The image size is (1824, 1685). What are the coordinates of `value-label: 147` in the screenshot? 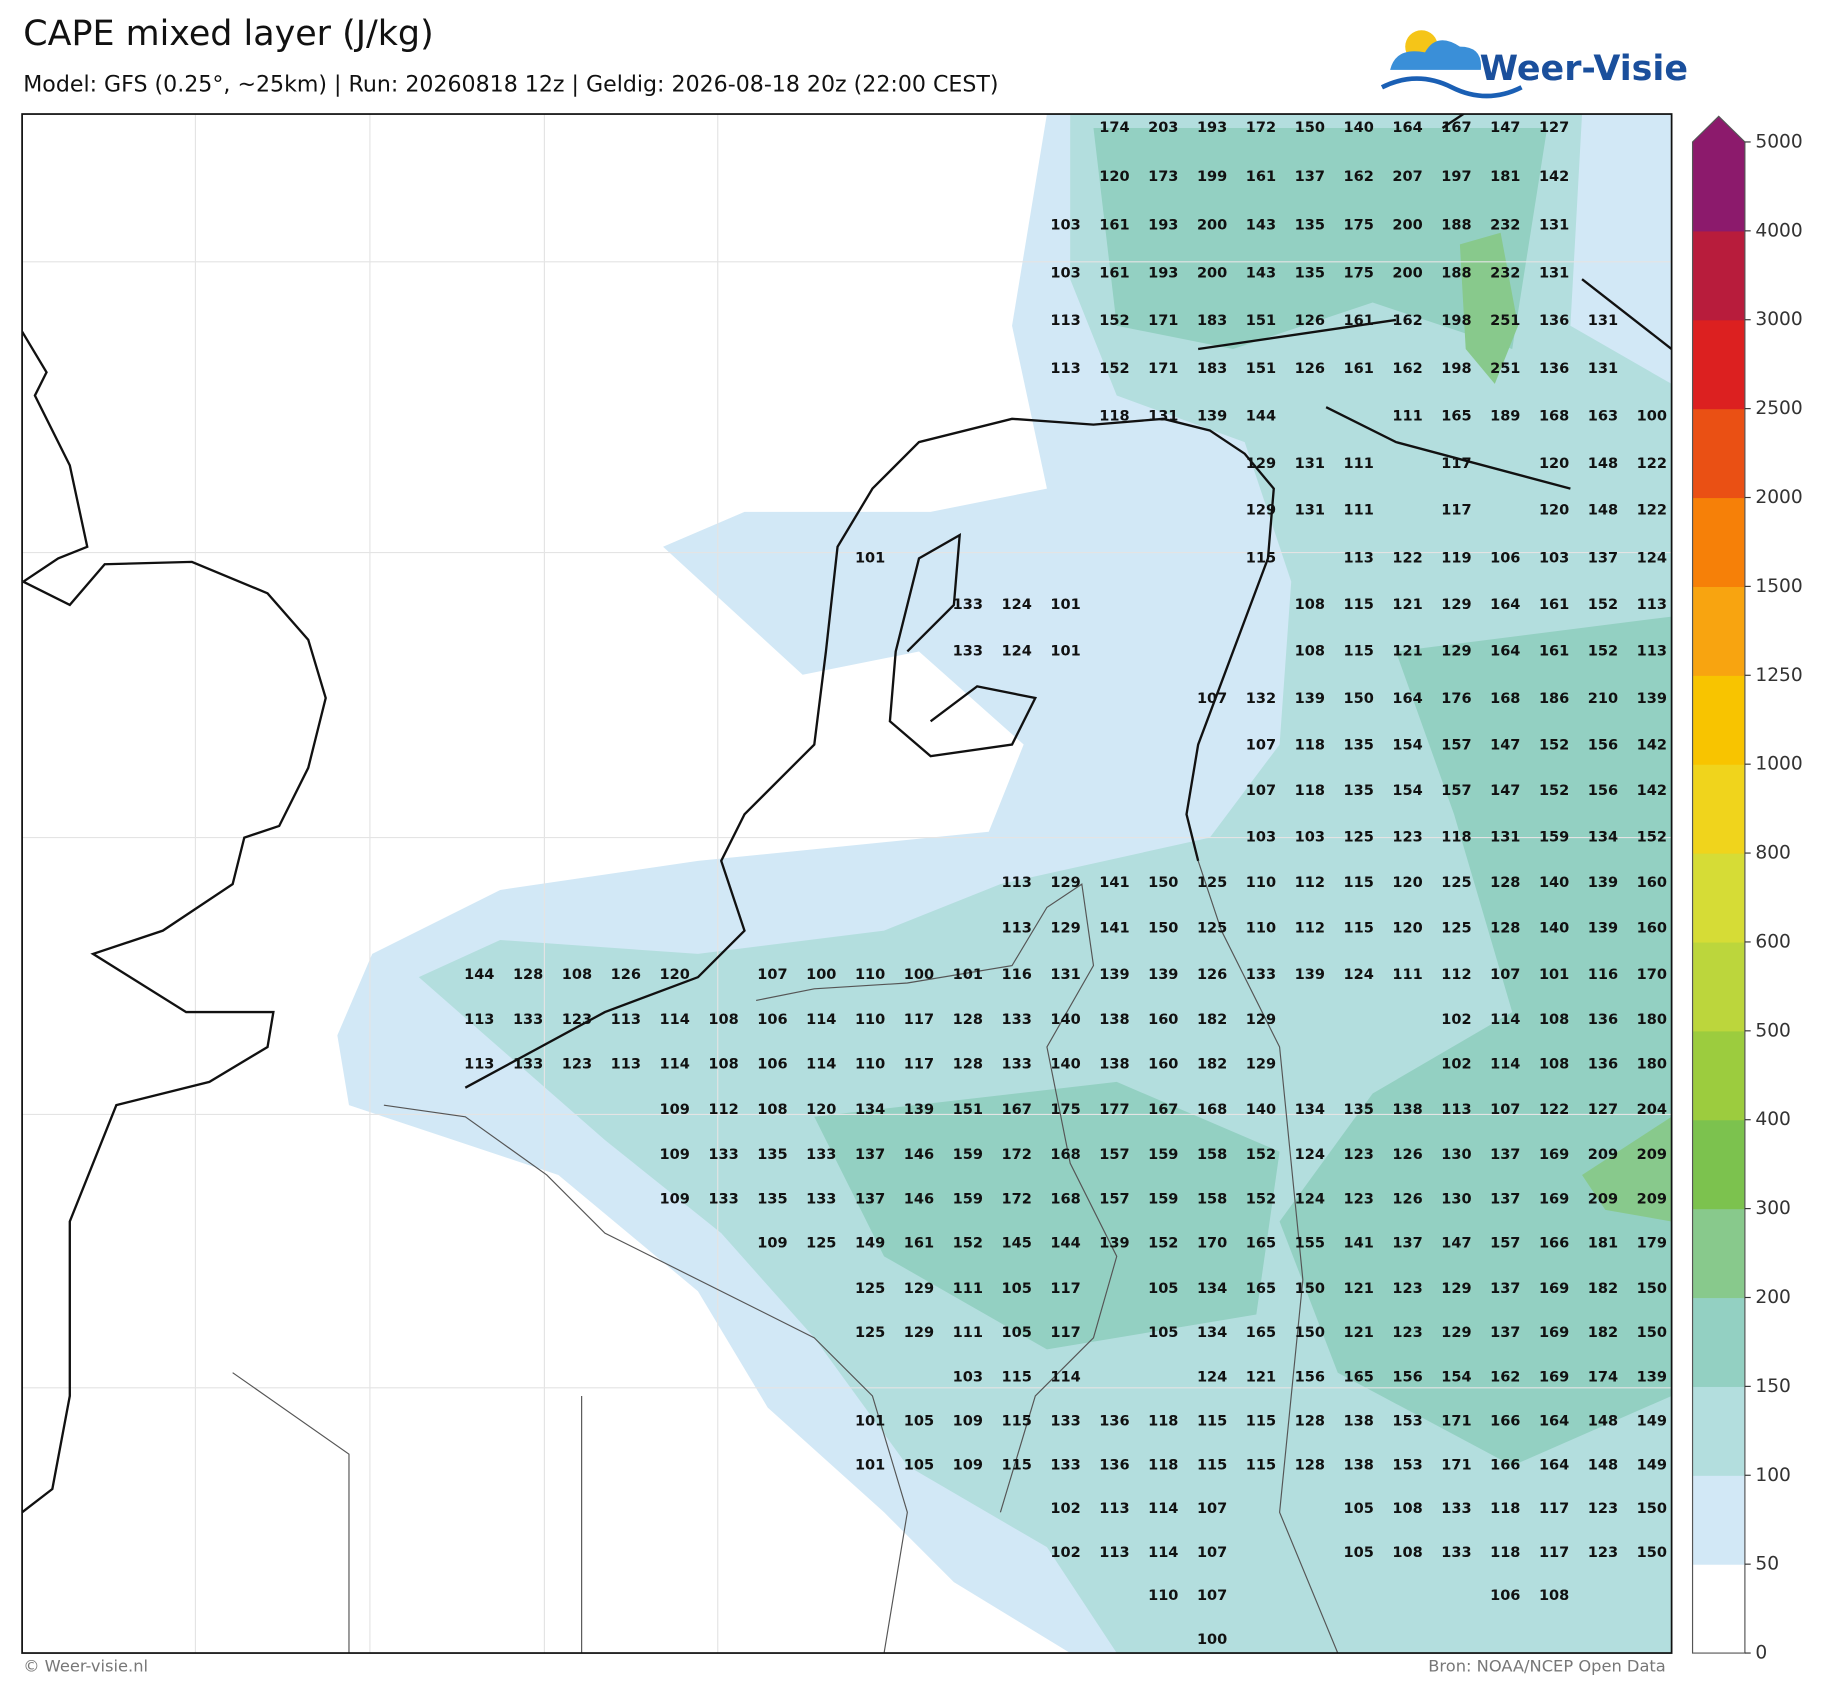 It's located at (1505, 791).